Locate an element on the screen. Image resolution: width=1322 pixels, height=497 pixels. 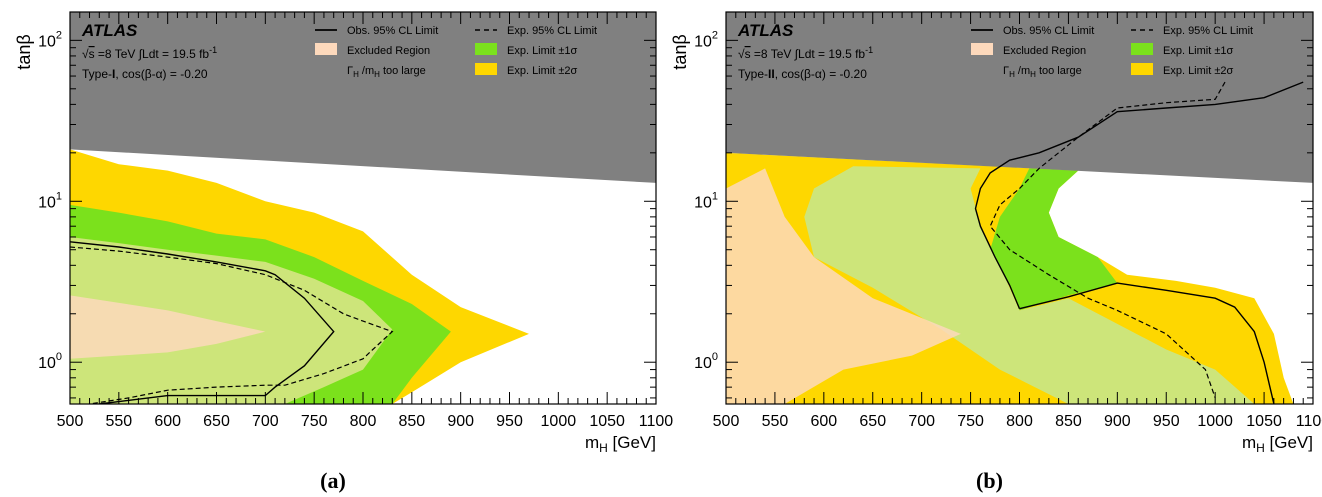
atlas-label: ATLAS is located at coordinates (765, 30).